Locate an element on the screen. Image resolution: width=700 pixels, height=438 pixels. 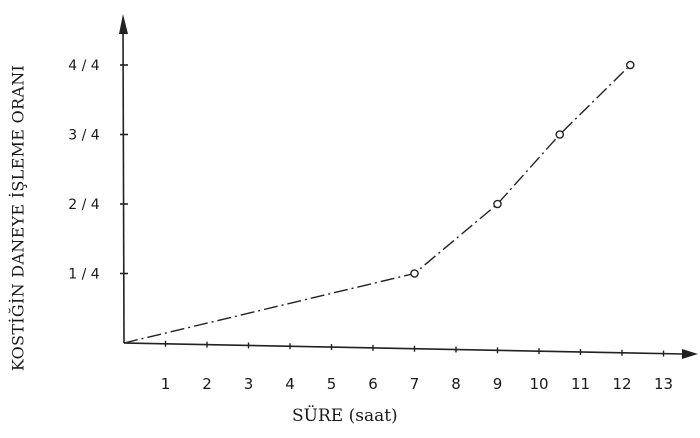
y-axis-title: KOSTİĞİN DANEYE İŞLEME ORANI is located at coordinates (18, 218).